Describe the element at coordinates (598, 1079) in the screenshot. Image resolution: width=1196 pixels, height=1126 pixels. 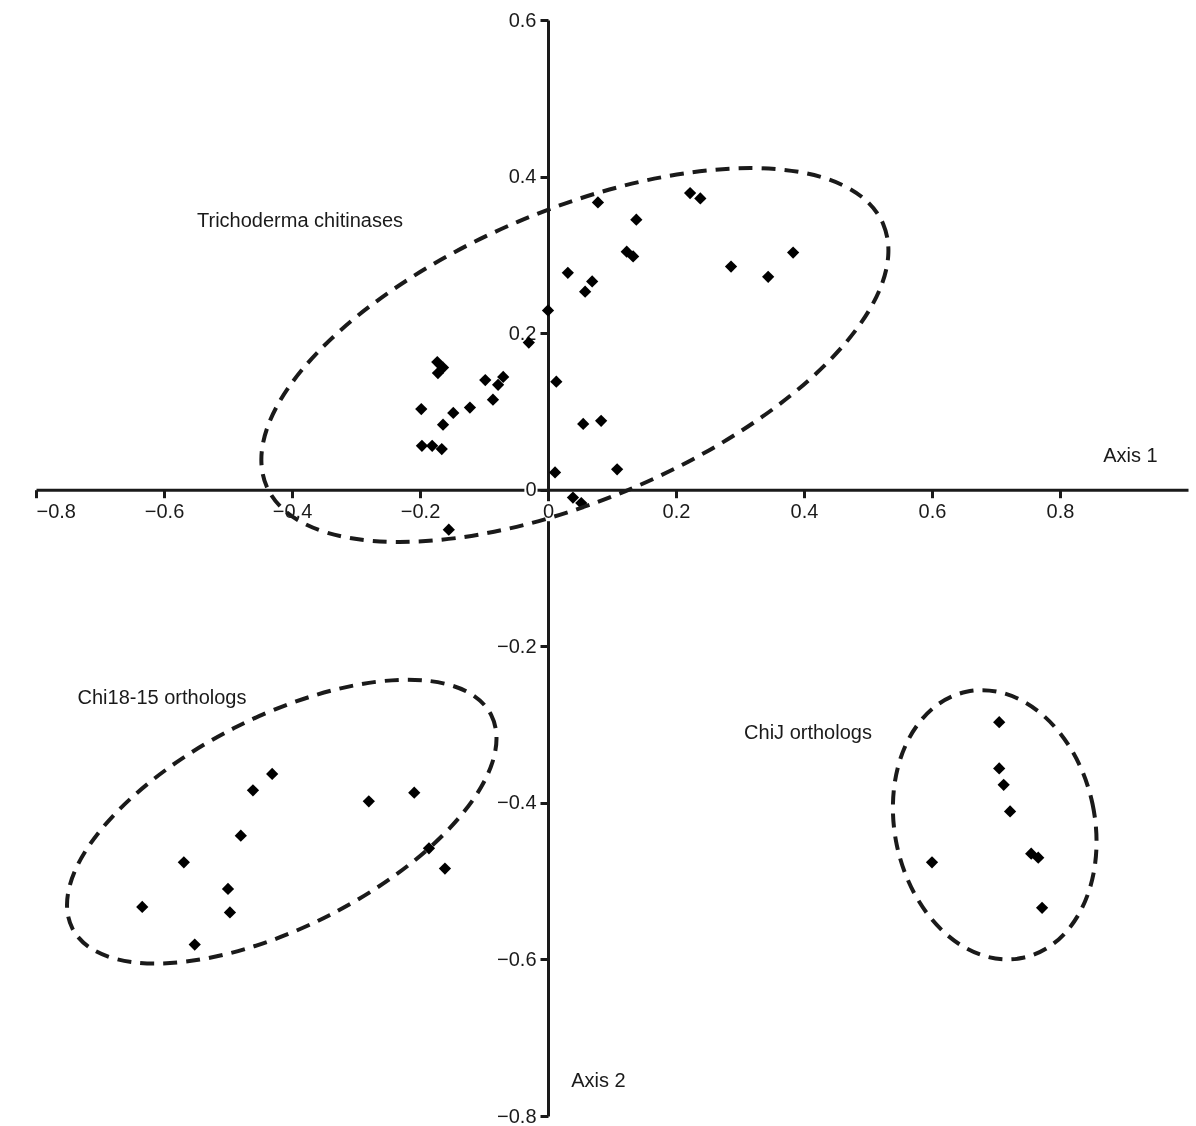
I see `y-axis-title: Axis 2` at that location.